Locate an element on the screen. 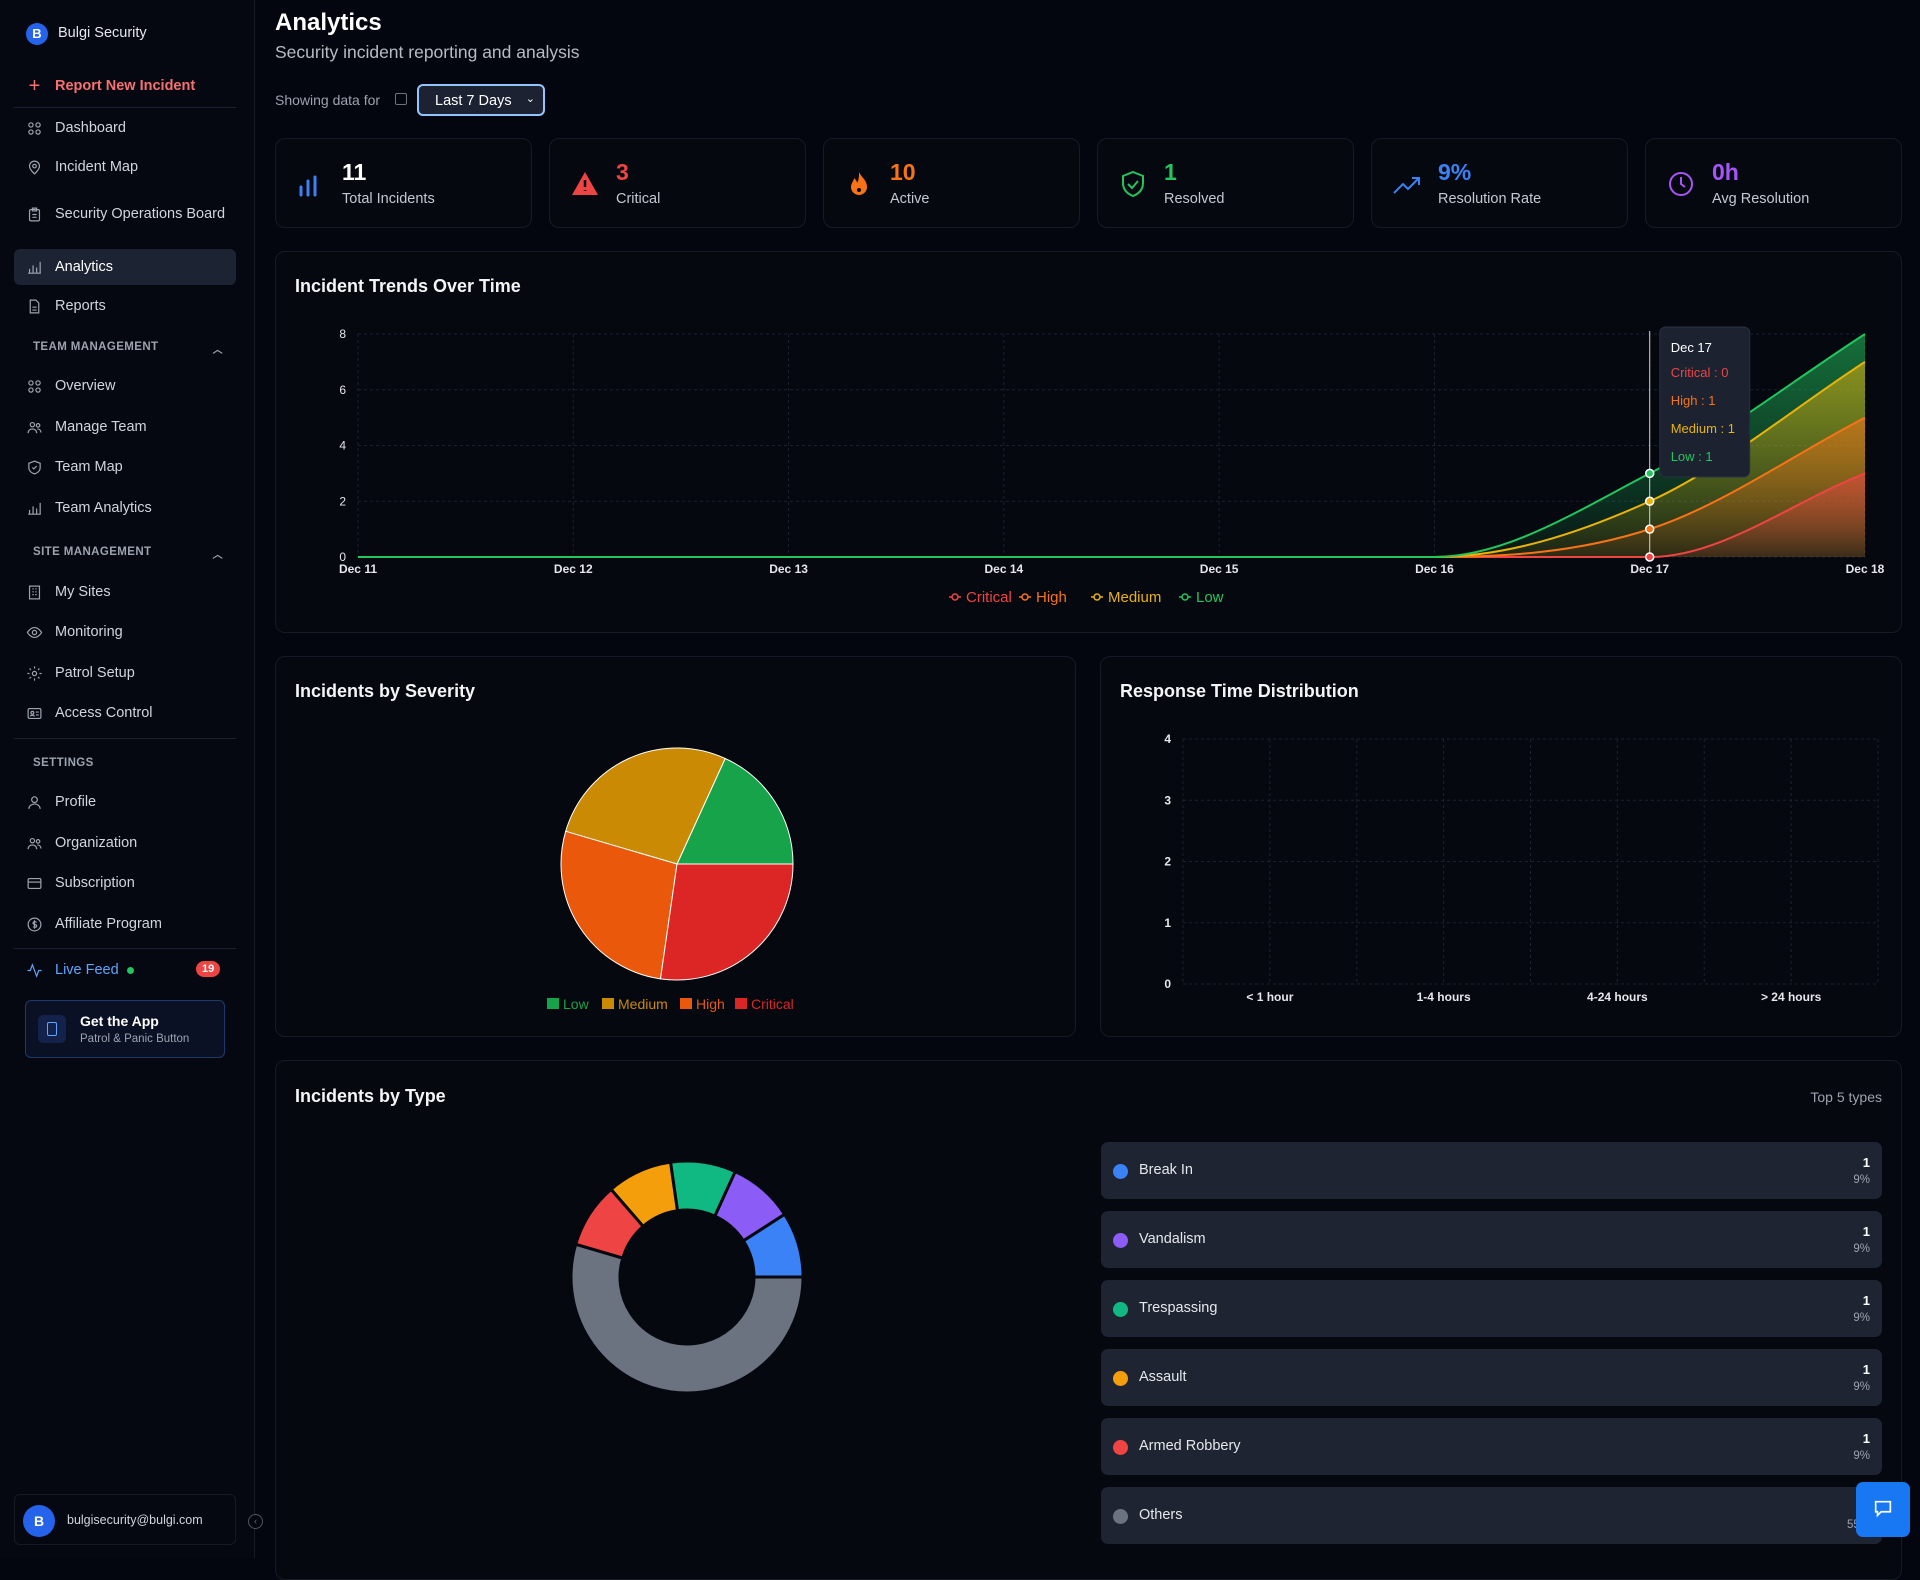 The width and height of the screenshot is (1920, 1580). pie-slice-critical is located at coordinates (726, 922).